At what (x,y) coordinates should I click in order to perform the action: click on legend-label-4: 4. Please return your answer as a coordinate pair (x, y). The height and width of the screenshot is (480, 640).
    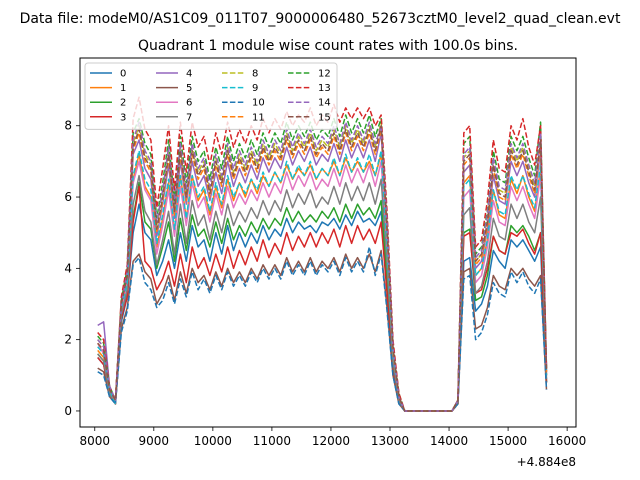
    Looking at the image, I should click on (189, 74).